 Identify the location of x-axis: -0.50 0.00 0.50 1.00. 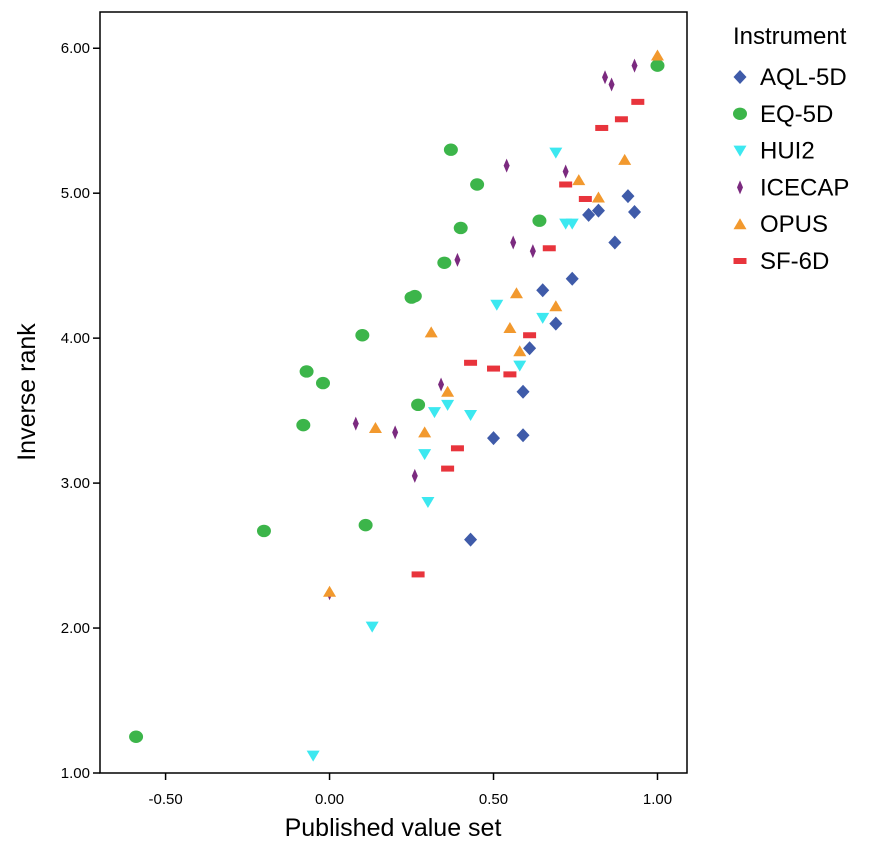
(410, 790).